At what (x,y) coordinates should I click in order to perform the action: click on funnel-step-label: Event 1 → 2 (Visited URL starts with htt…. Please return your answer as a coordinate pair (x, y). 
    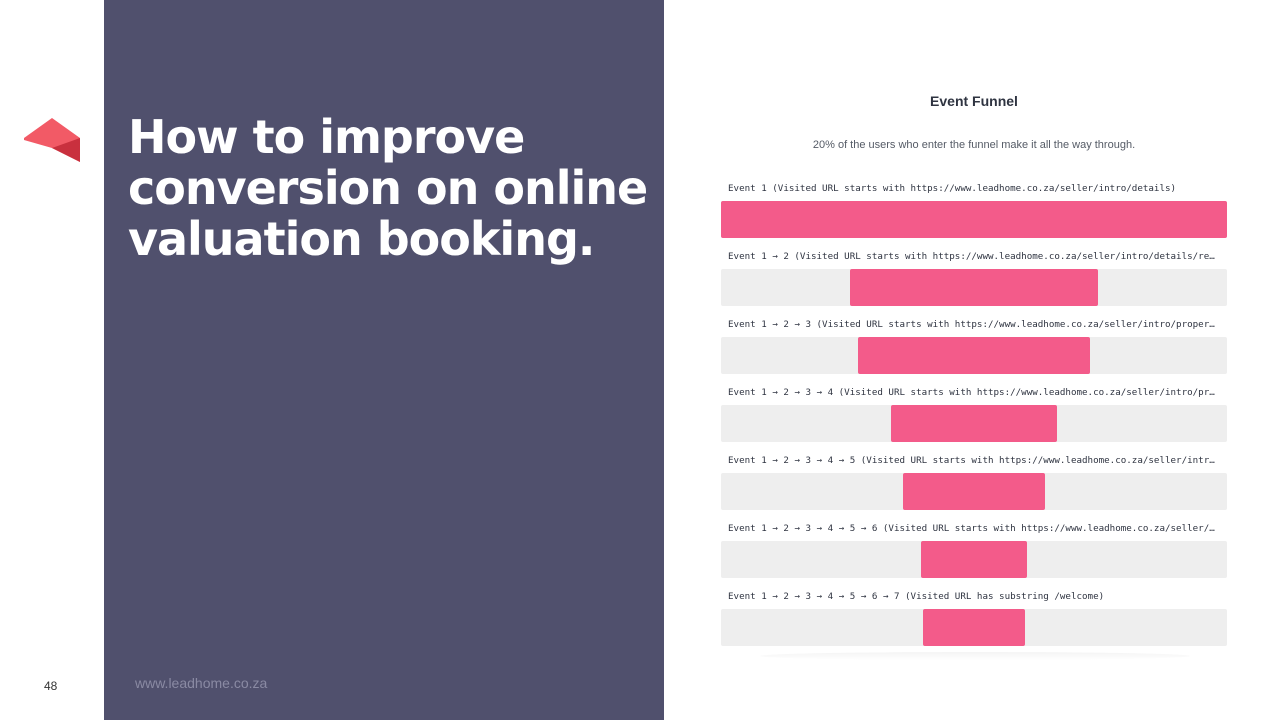
    Looking at the image, I should click on (974, 256).